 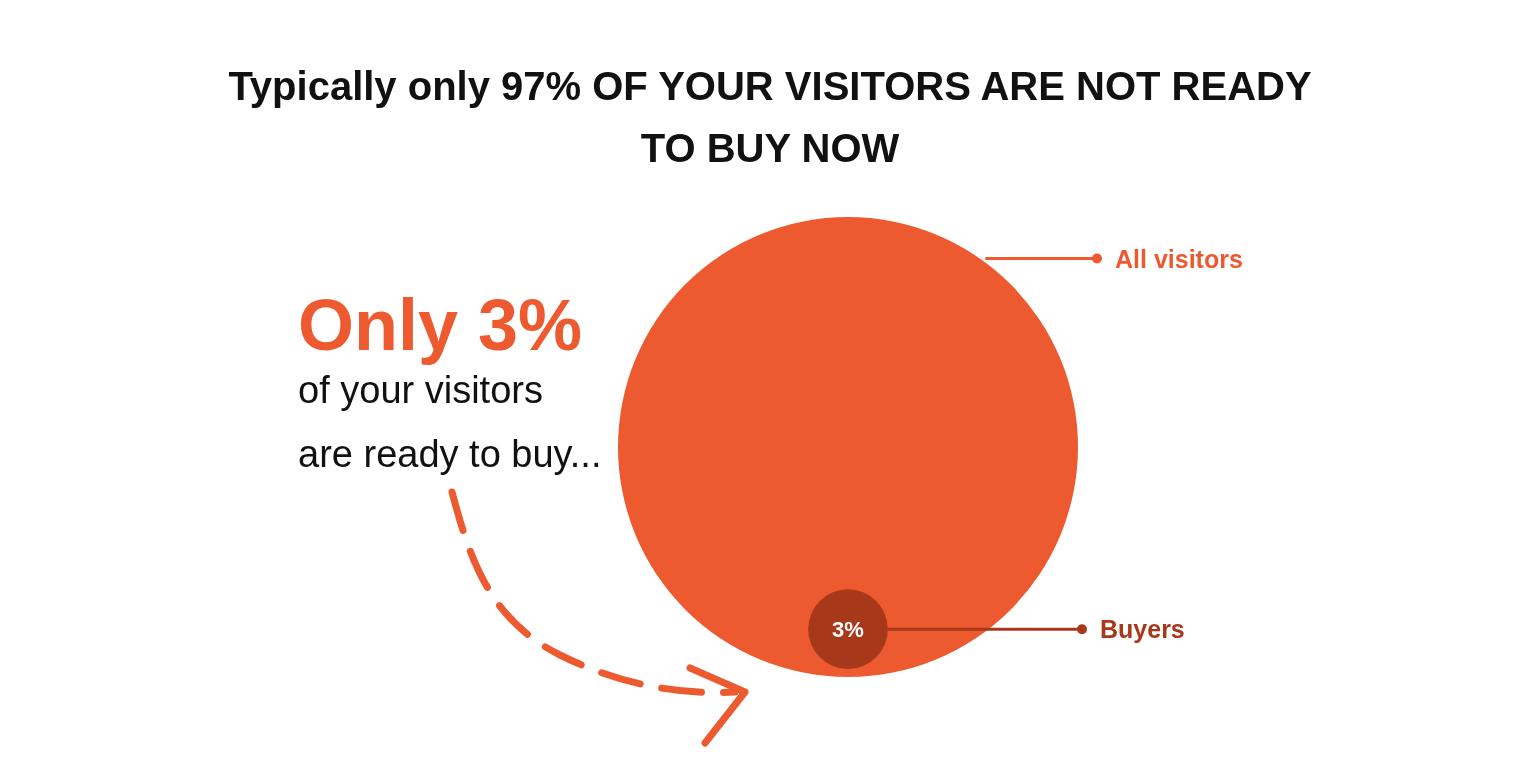 I want to click on category-label: Buyers, so click(x=1142, y=629).